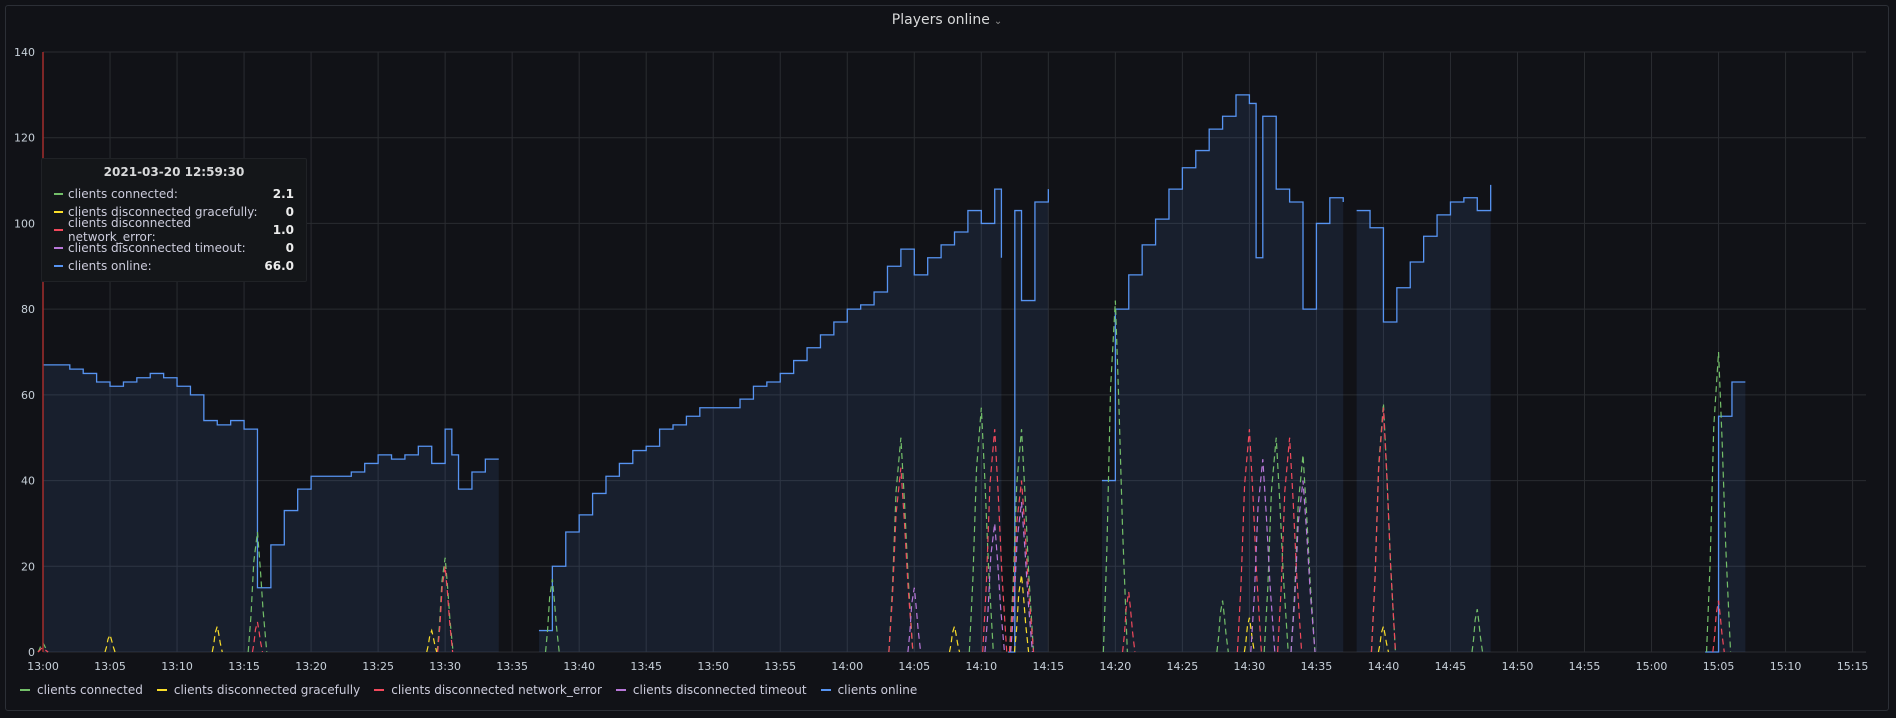 This screenshot has width=1896, height=718. I want to click on legend-item: clients disconnected timeout, so click(711, 690).